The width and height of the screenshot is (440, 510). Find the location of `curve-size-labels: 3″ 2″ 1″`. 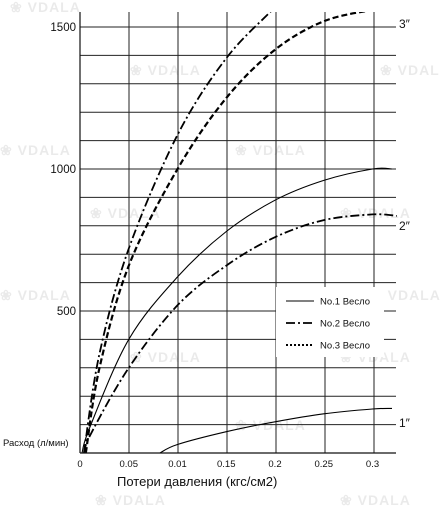

curve-size-labels: 3″ 2″ 1″ is located at coordinates (405, 223).